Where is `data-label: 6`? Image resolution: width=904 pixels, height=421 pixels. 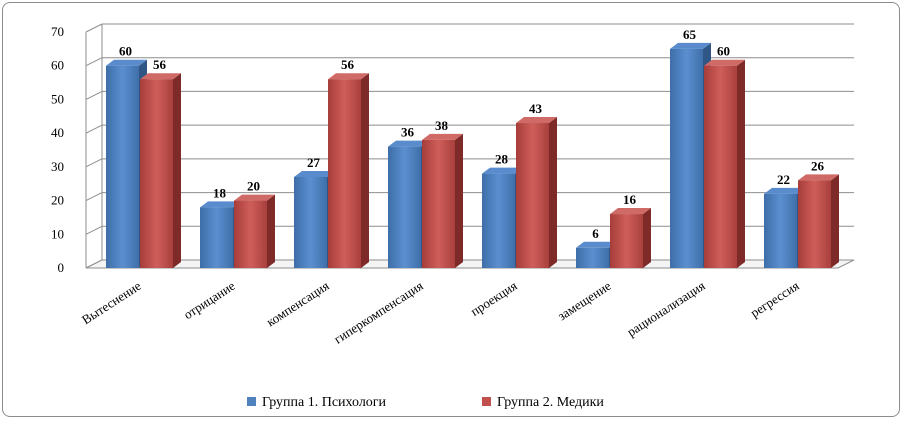
data-label: 6 is located at coordinates (595, 233).